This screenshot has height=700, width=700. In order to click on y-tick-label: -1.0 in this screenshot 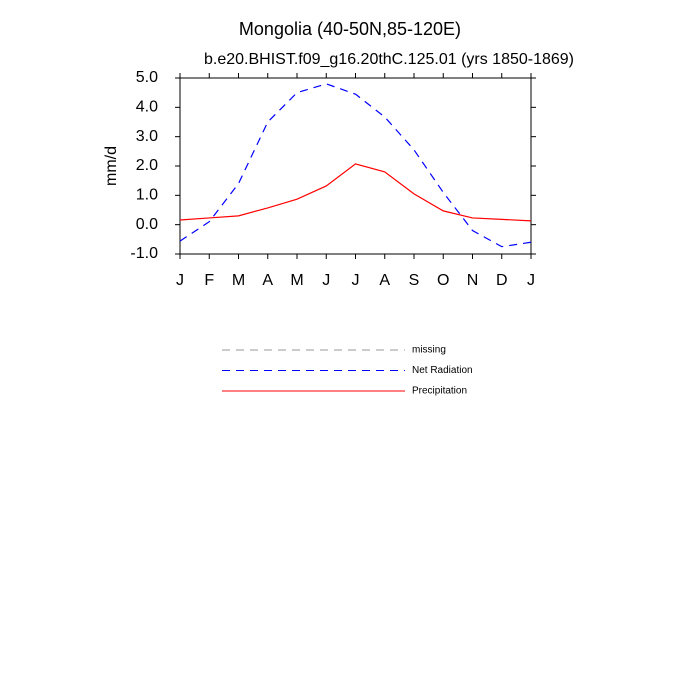, I will do `click(144, 253)`.